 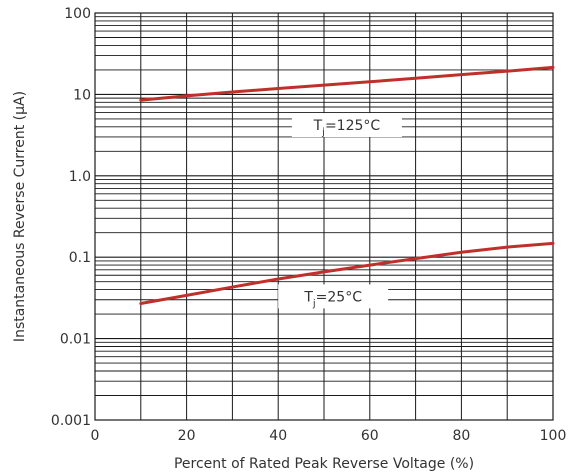 What do you see at coordinates (340, 211) in the screenshot?
I see `annotation-layer: Tj=125°CTj=25°C` at bounding box center [340, 211].